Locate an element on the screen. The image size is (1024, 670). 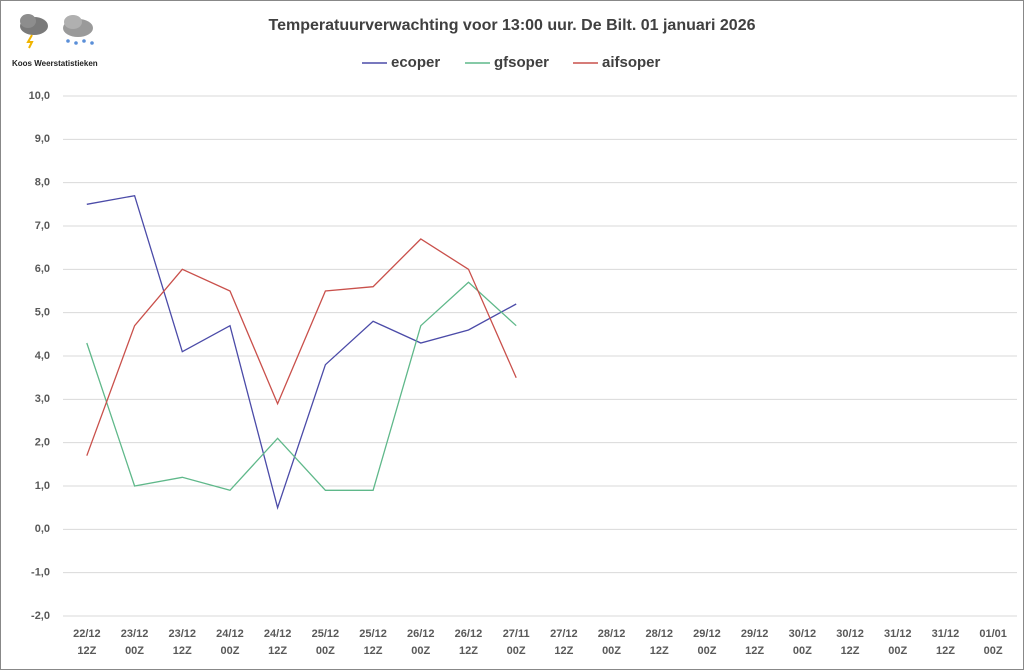
y-tick-label: 7,0 is located at coordinates (42, 226).